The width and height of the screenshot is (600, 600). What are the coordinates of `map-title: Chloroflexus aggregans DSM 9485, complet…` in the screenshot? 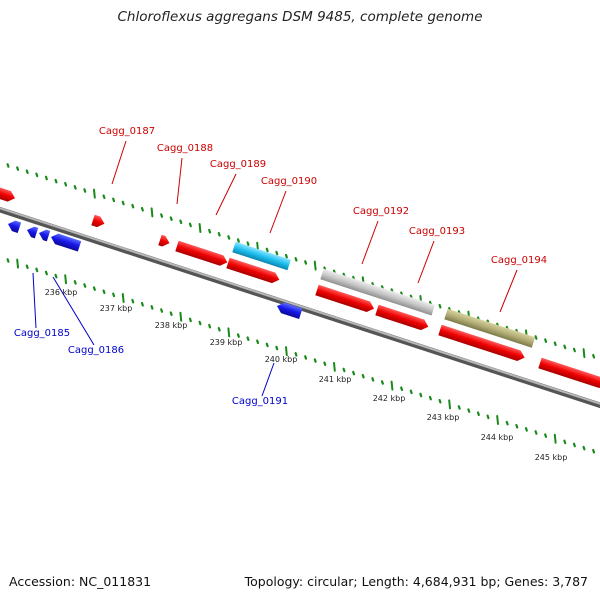 It's located at (300, 17).